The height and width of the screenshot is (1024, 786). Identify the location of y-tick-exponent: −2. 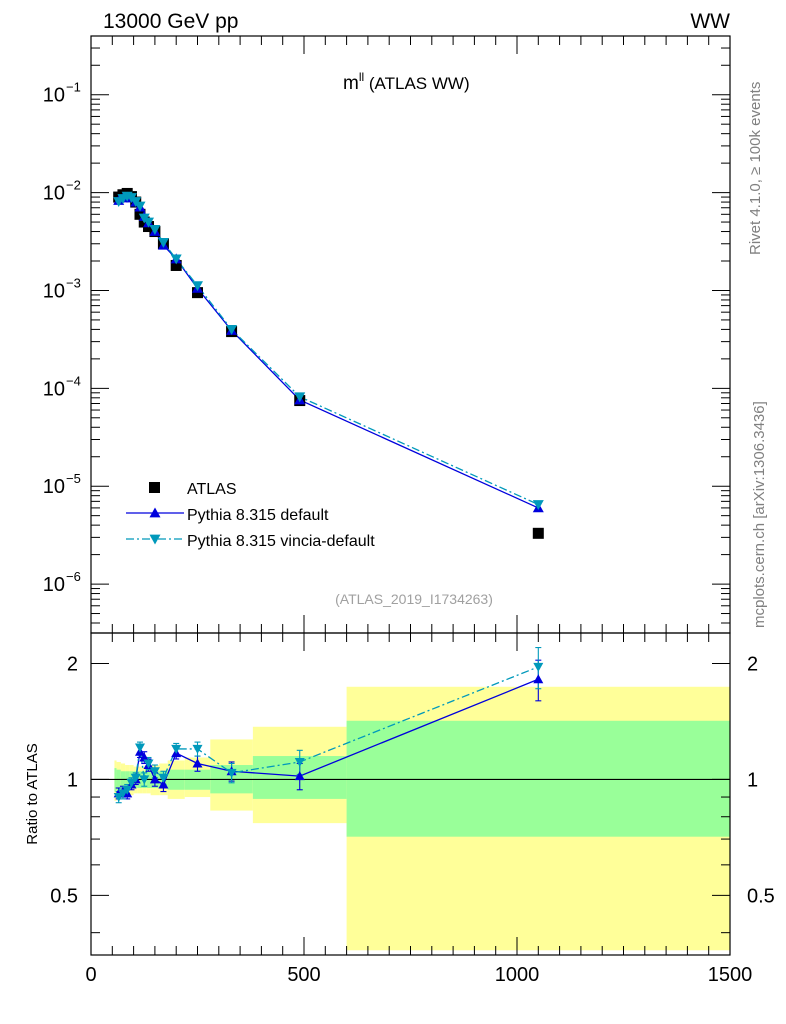
(73, 185).